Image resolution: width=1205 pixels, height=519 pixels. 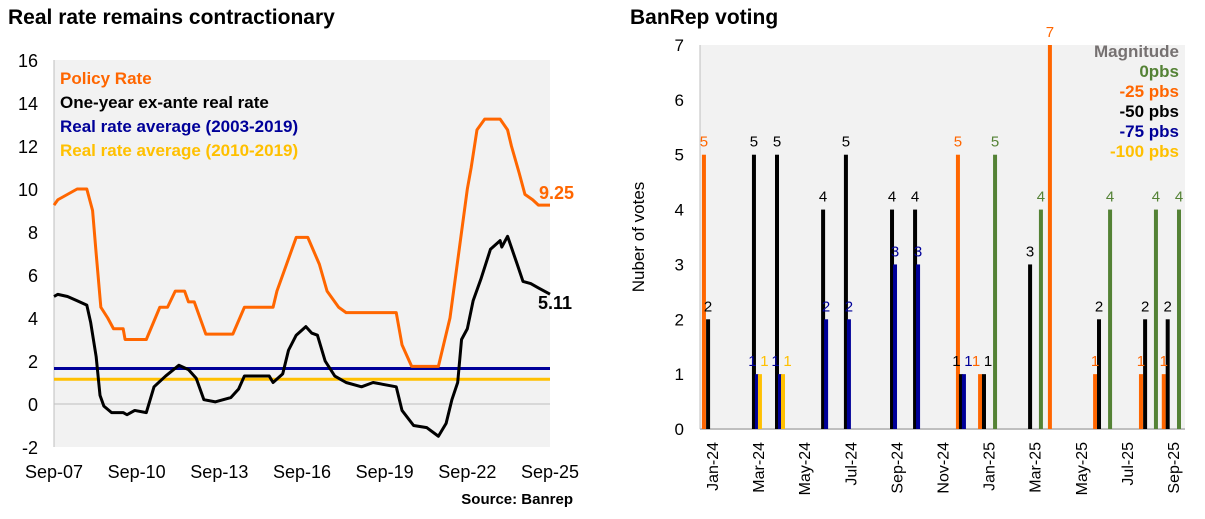 What do you see at coordinates (1128, 464) in the screenshot?
I see `x-tick-label: Jul-25` at bounding box center [1128, 464].